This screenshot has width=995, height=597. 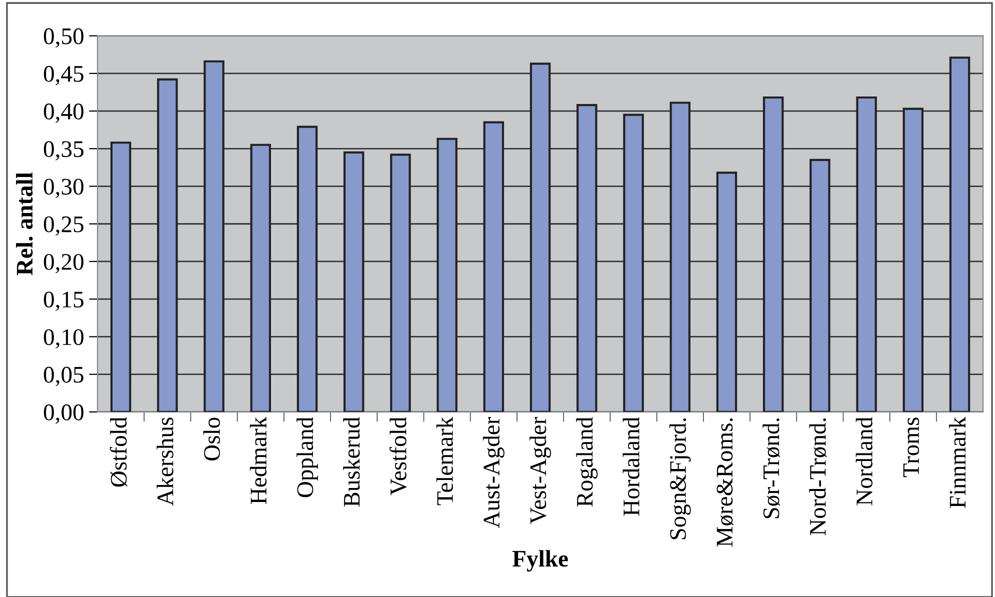 What do you see at coordinates (64, 150) in the screenshot?
I see `y-tick-label: 0,35` at bounding box center [64, 150].